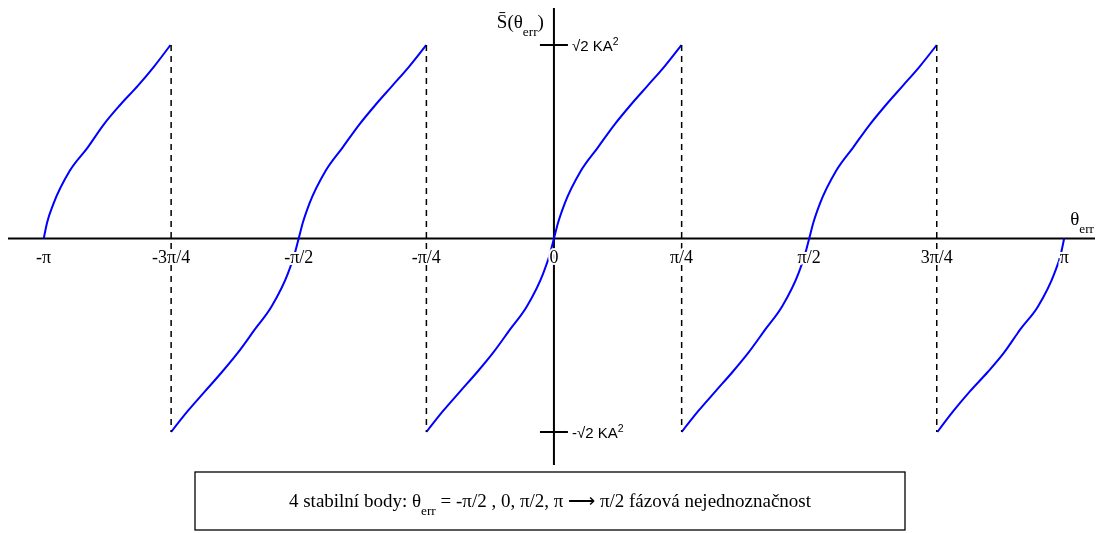 The image size is (1098, 533). What do you see at coordinates (550, 504) in the screenshot?
I see `text: 4 stabilní body: θ$_{err}$ = -π/2 , 0, π/2, π ⟶ π/2 fázová nejednoznačnost` at bounding box center [550, 504].